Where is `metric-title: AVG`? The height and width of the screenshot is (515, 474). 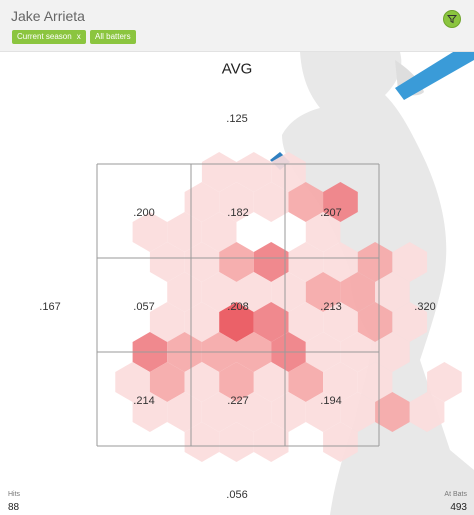 metric-title: AVG is located at coordinates (237, 69).